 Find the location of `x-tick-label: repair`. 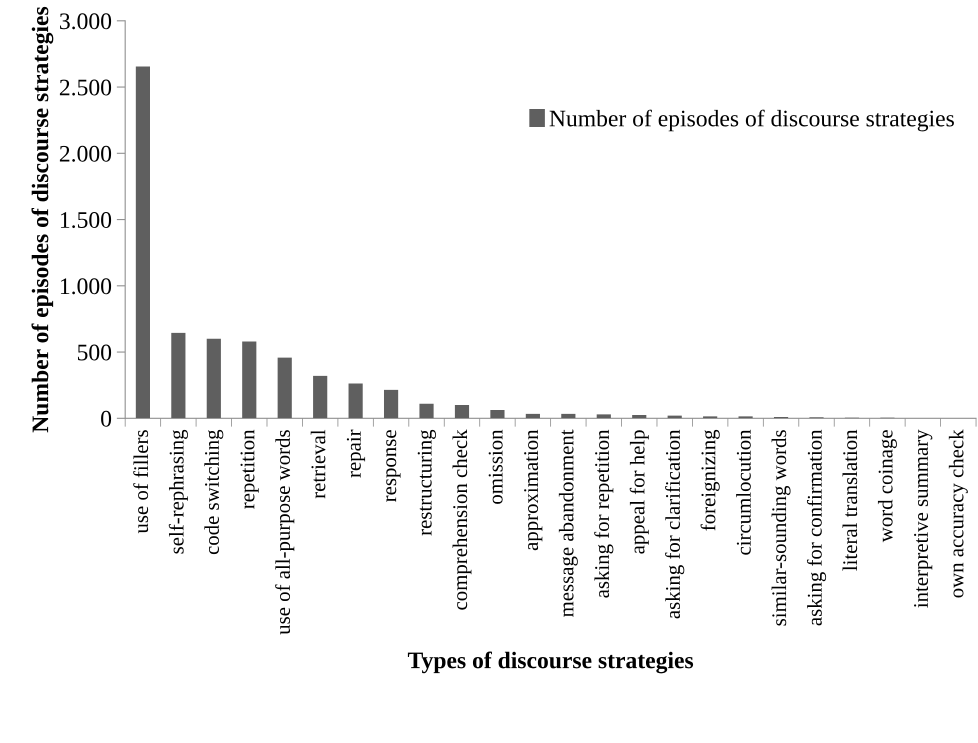

x-tick-label: repair is located at coordinates (356, 454).